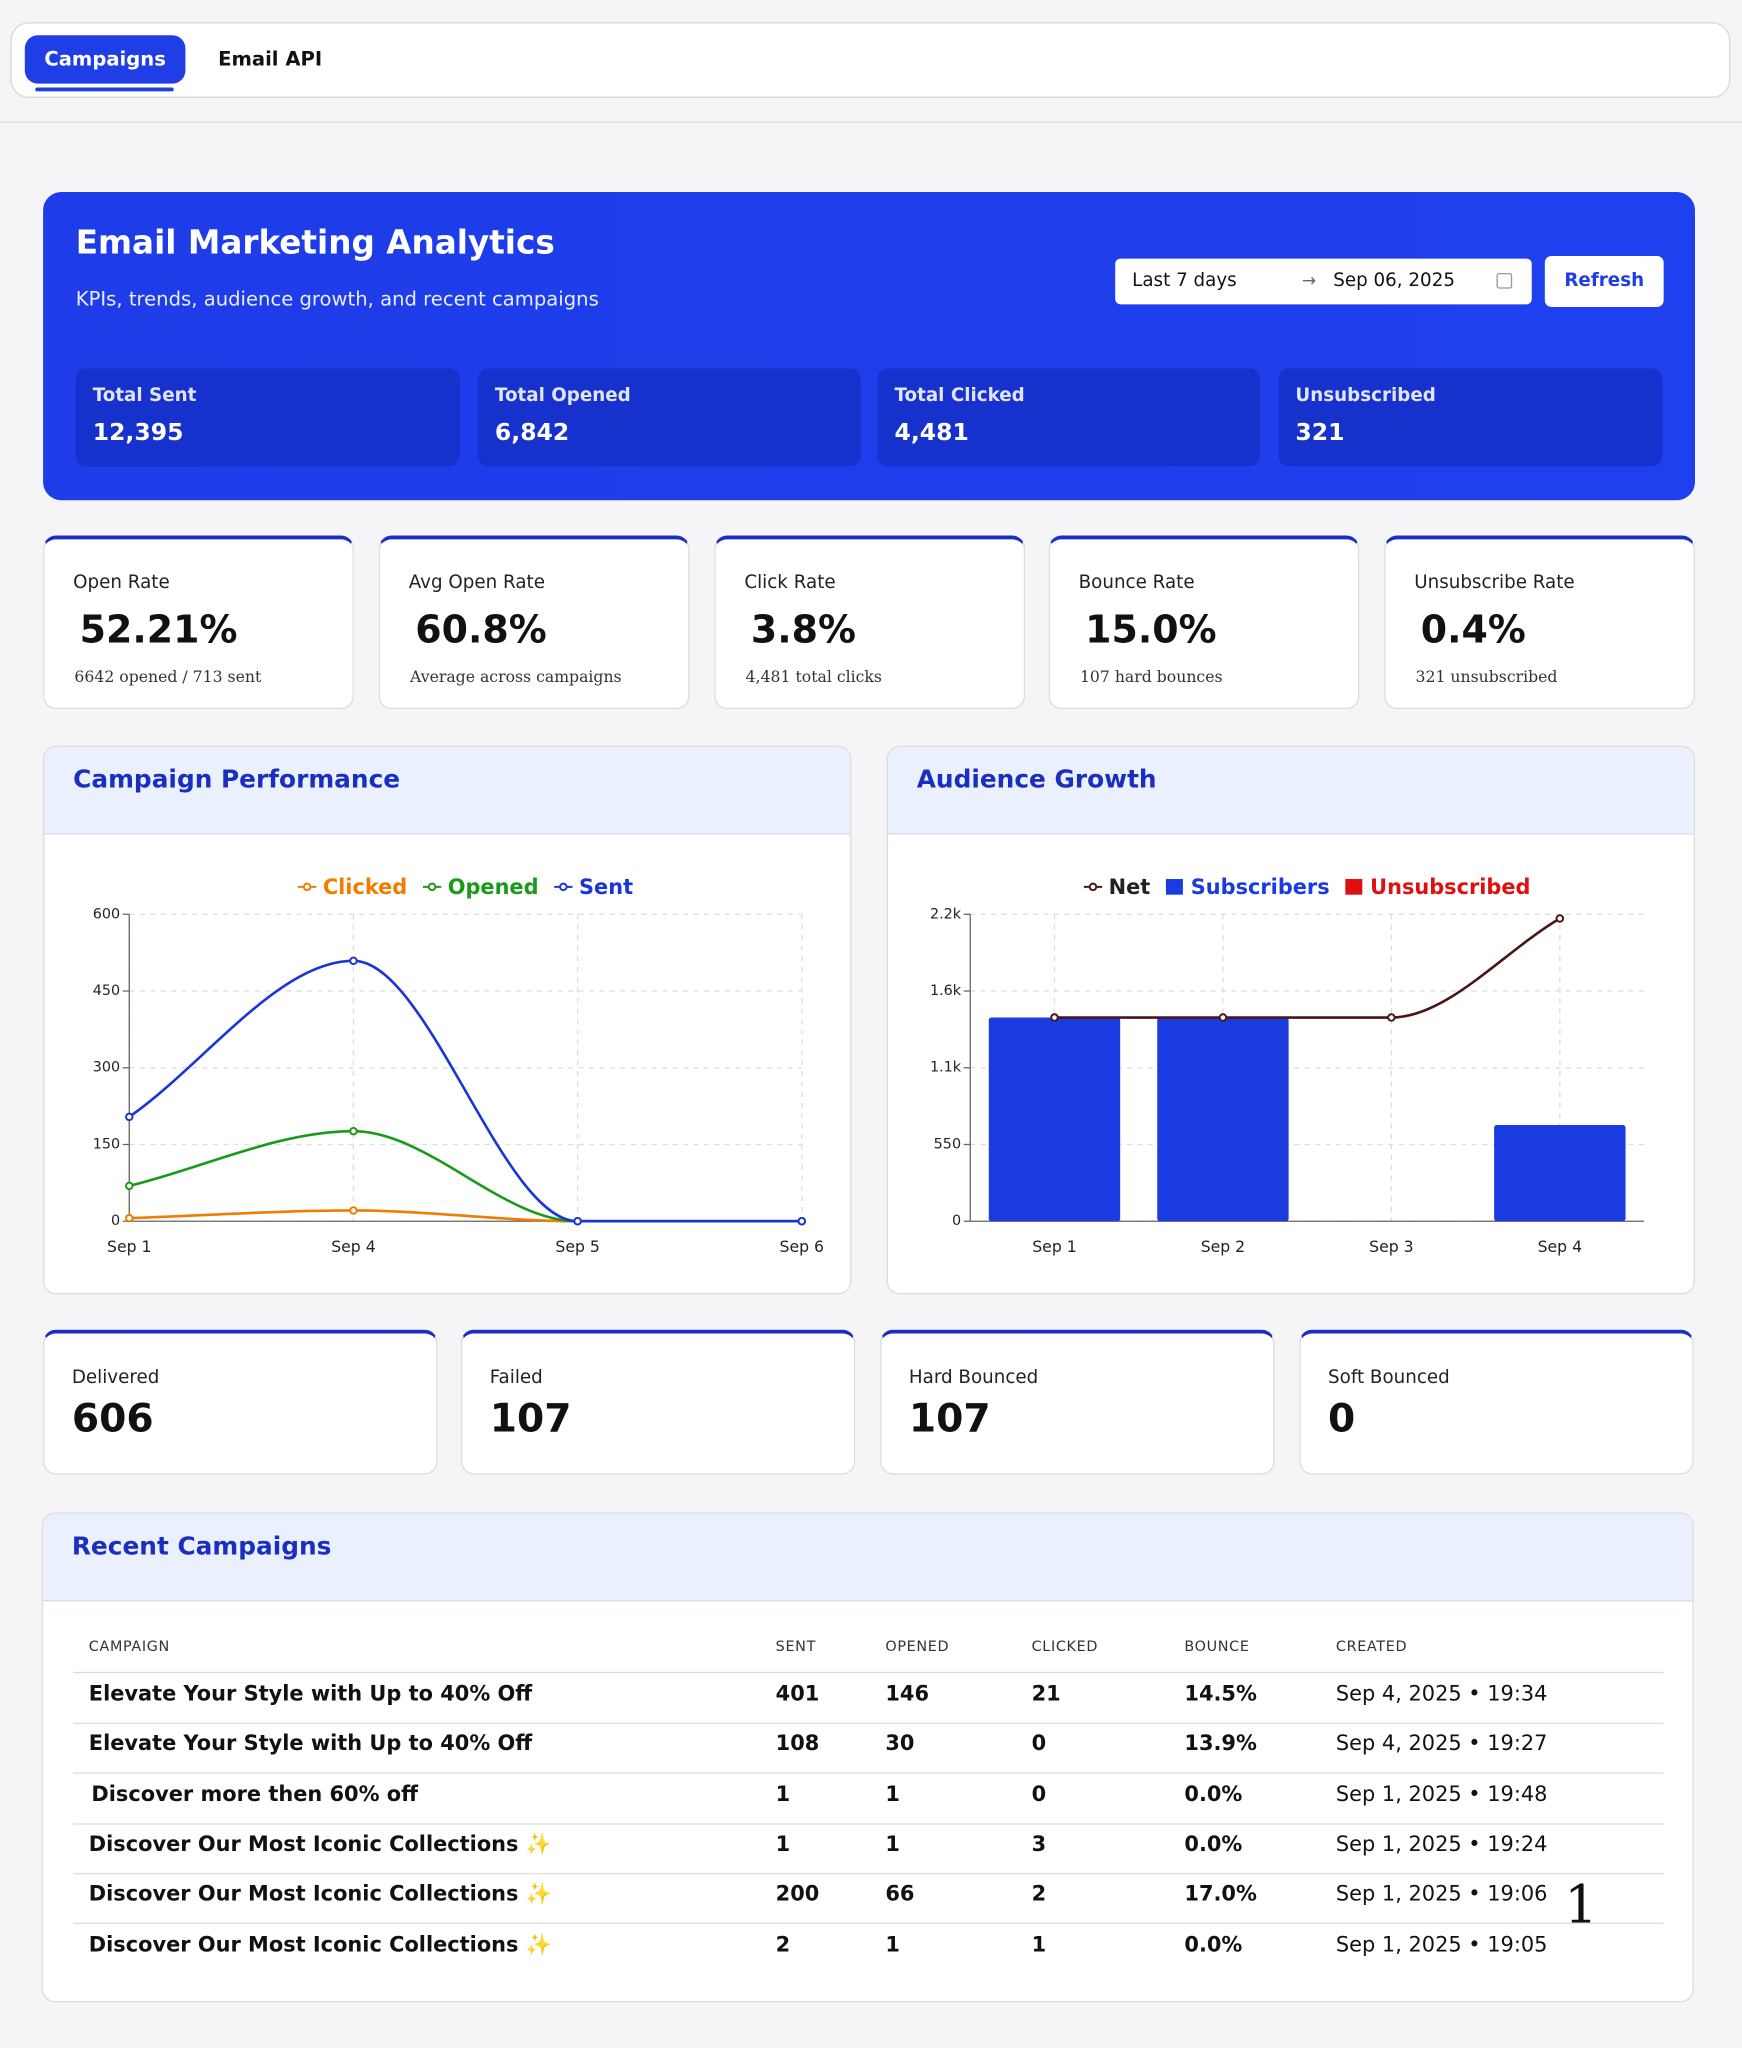  What do you see at coordinates (870, 60) in the screenshot?
I see `tab-bar: Campaigns Email API` at bounding box center [870, 60].